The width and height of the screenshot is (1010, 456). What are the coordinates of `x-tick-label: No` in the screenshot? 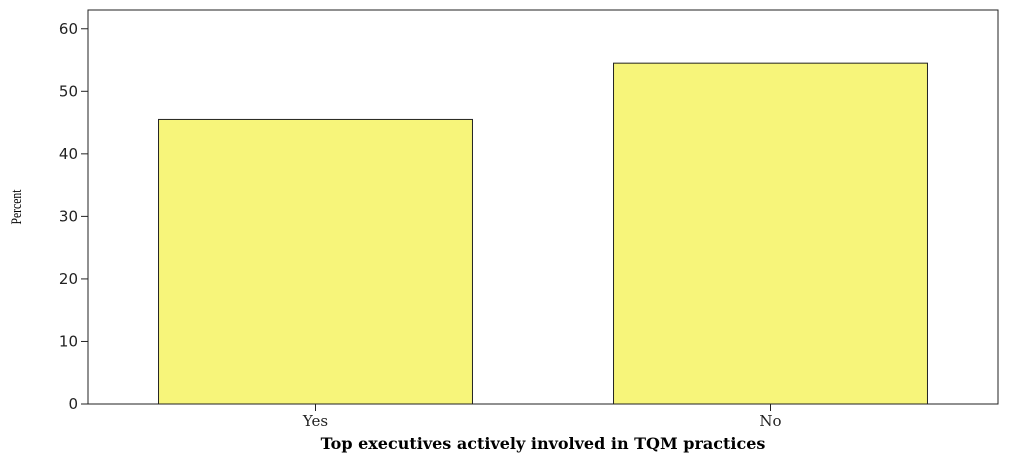 It's located at (770, 421).